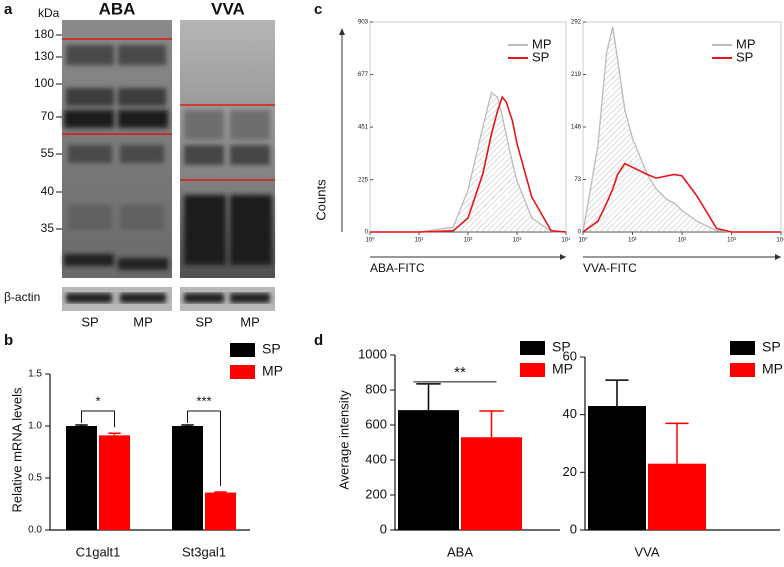 This screenshot has width=784, height=567. Describe the element at coordinates (8, 340) in the screenshot. I see `panel-label: b` at that location.